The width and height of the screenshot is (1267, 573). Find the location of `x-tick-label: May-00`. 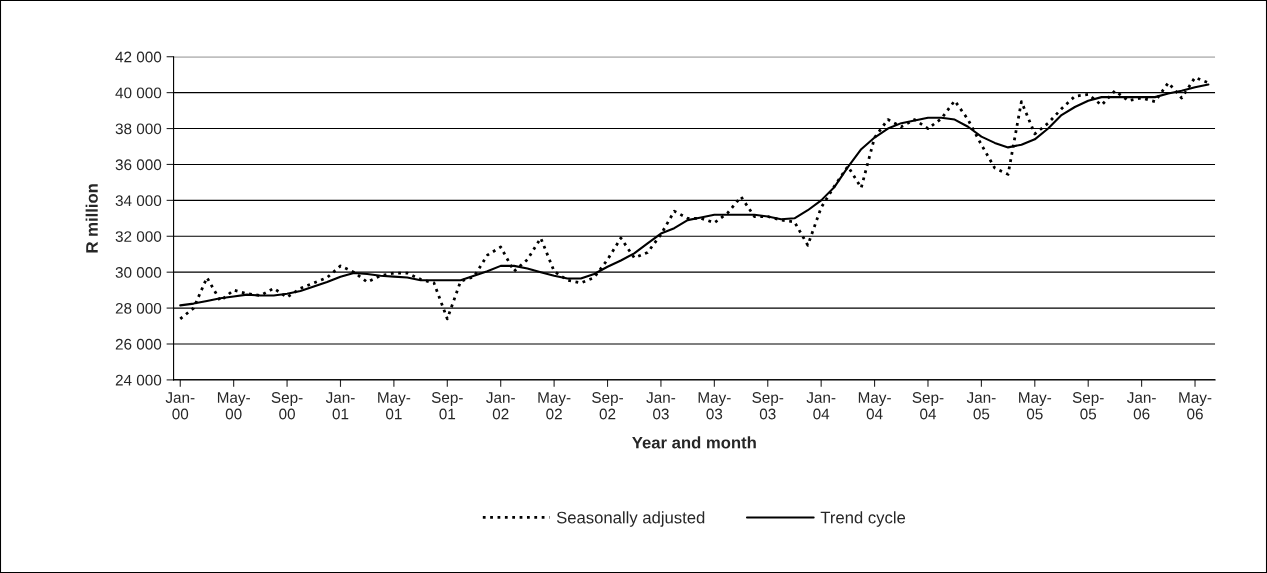

x-tick-label: May-00 is located at coordinates (233, 406).